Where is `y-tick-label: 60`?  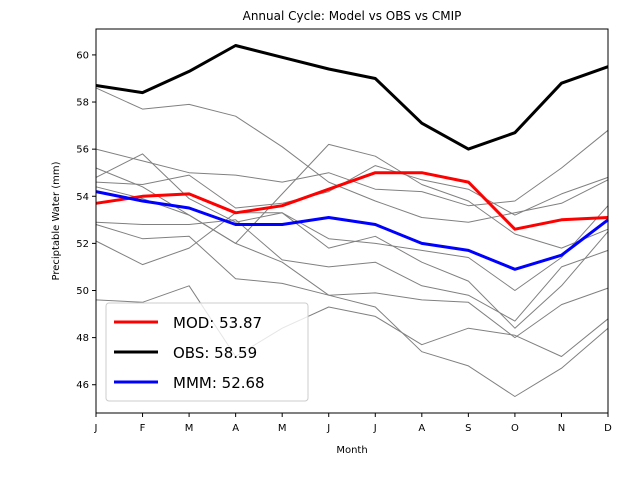
y-tick-label: 60 is located at coordinates (82, 55).